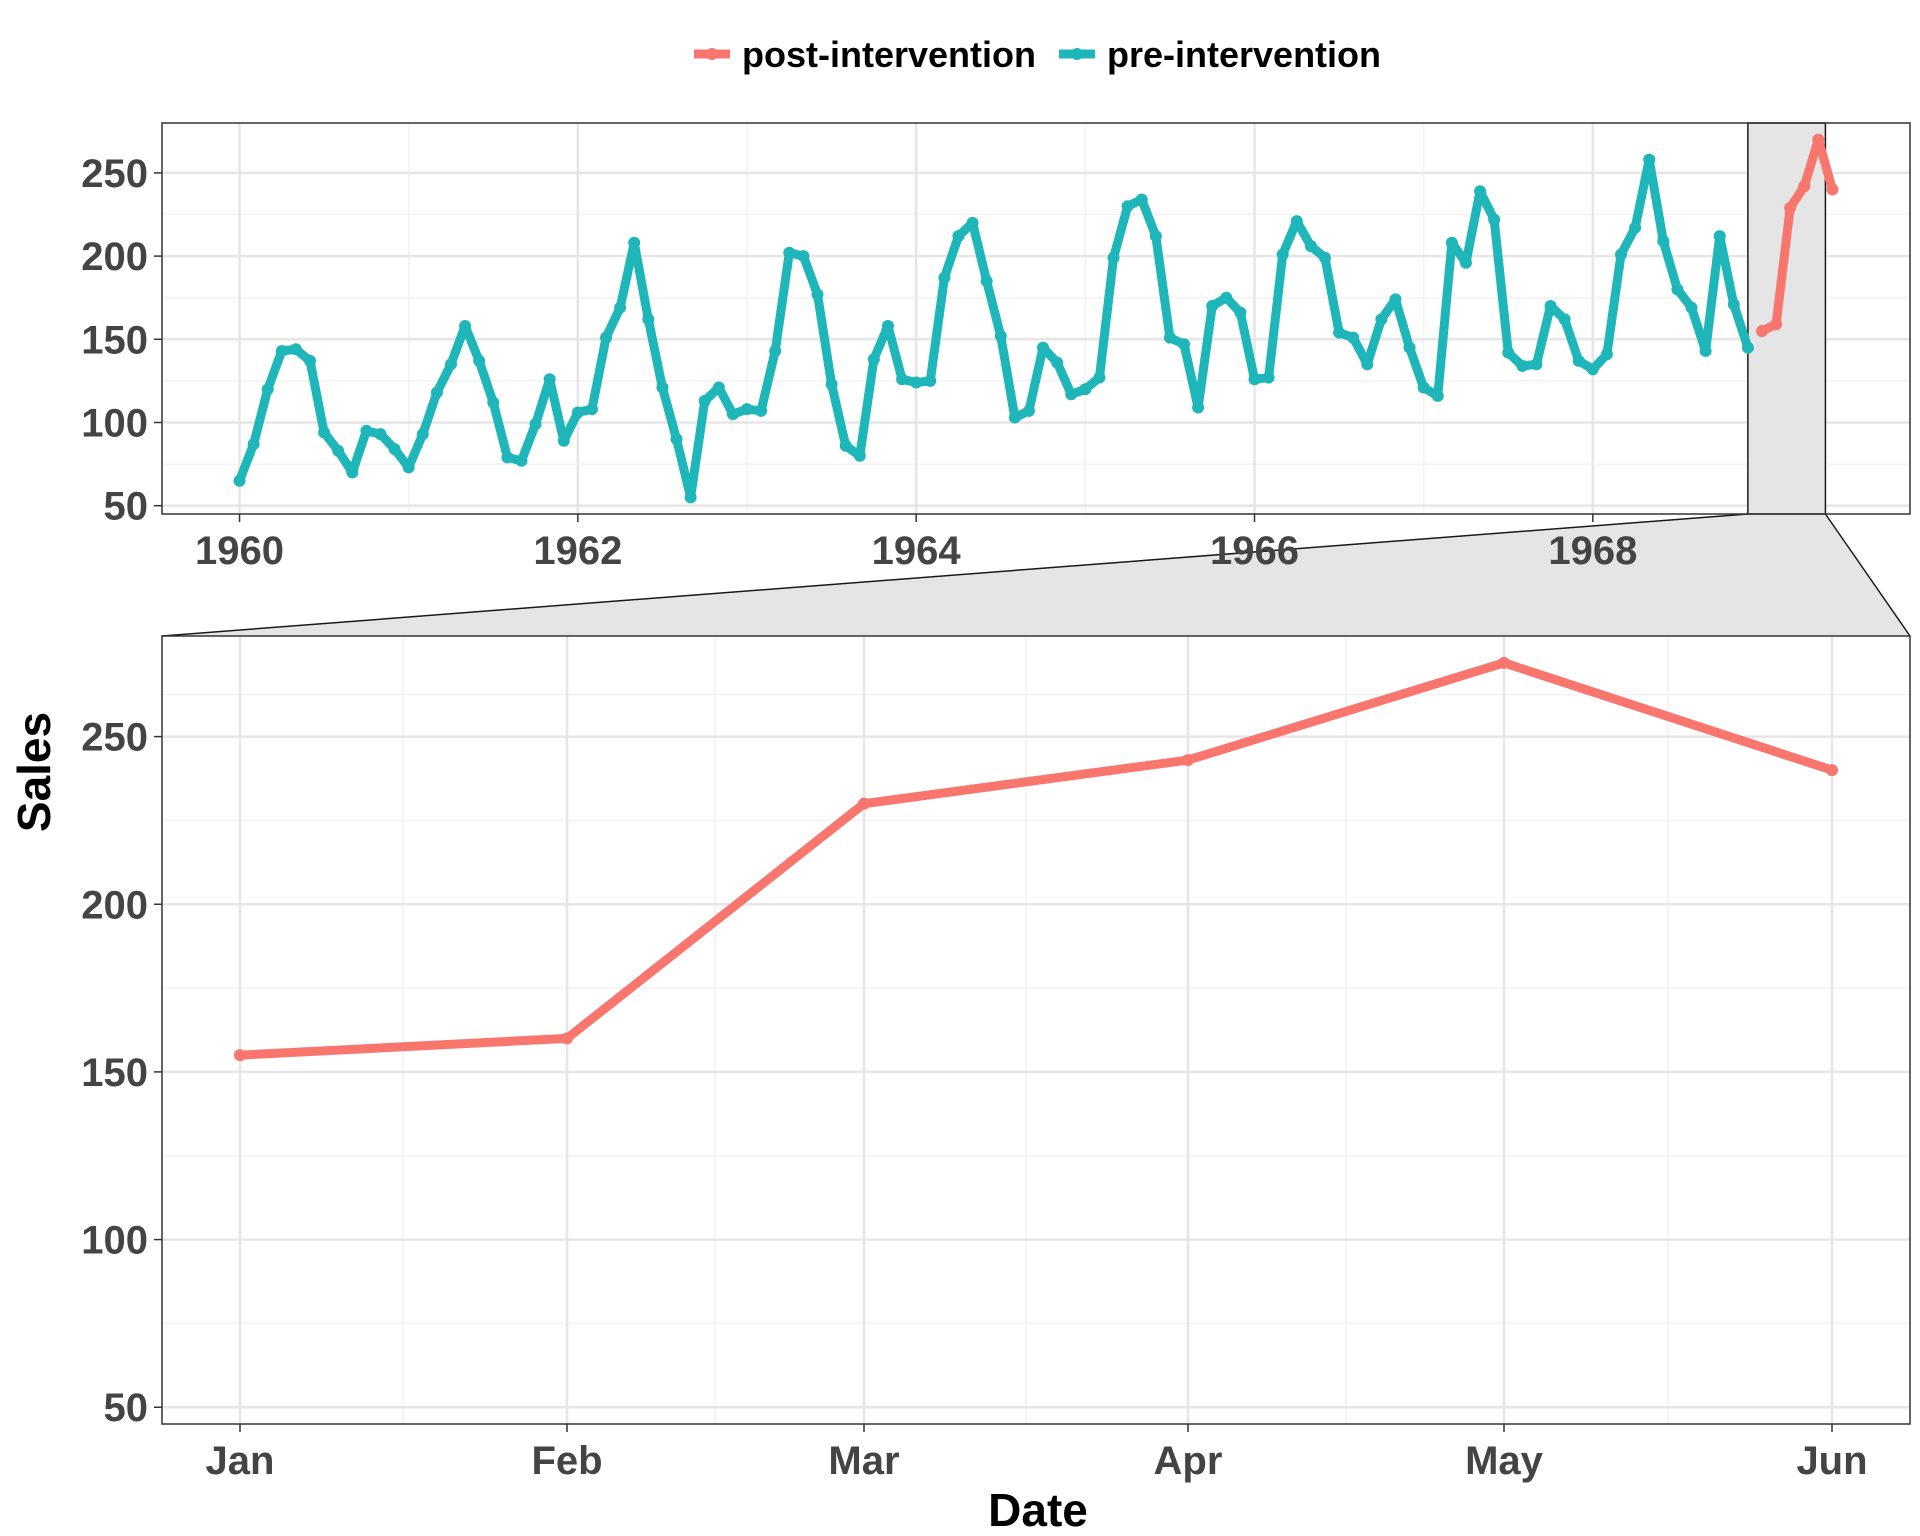 This screenshot has height=1536, width=1920. Describe the element at coordinates (917, 551) in the screenshot. I see `x-tick-label: 1964` at that location.